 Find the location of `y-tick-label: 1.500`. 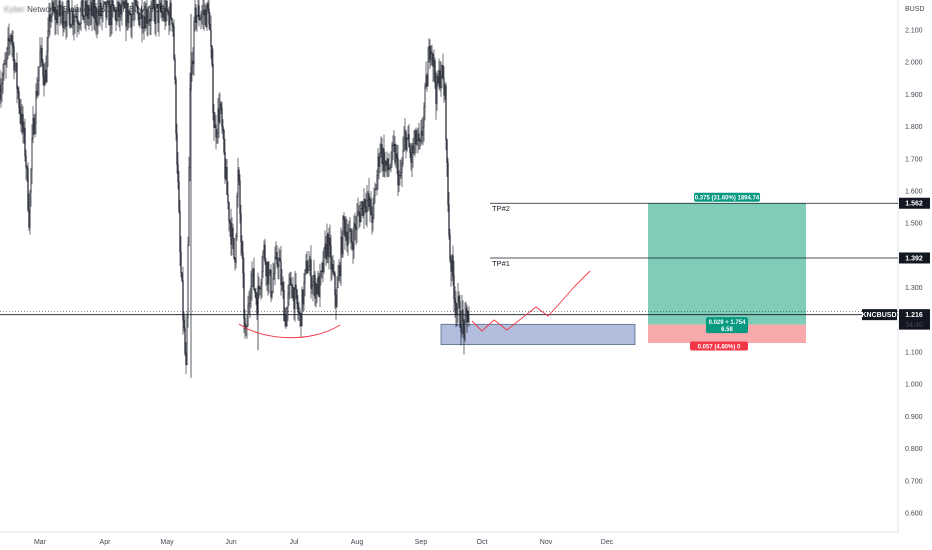

y-tick-label: 1.500 is located at coordinates (914, 224).